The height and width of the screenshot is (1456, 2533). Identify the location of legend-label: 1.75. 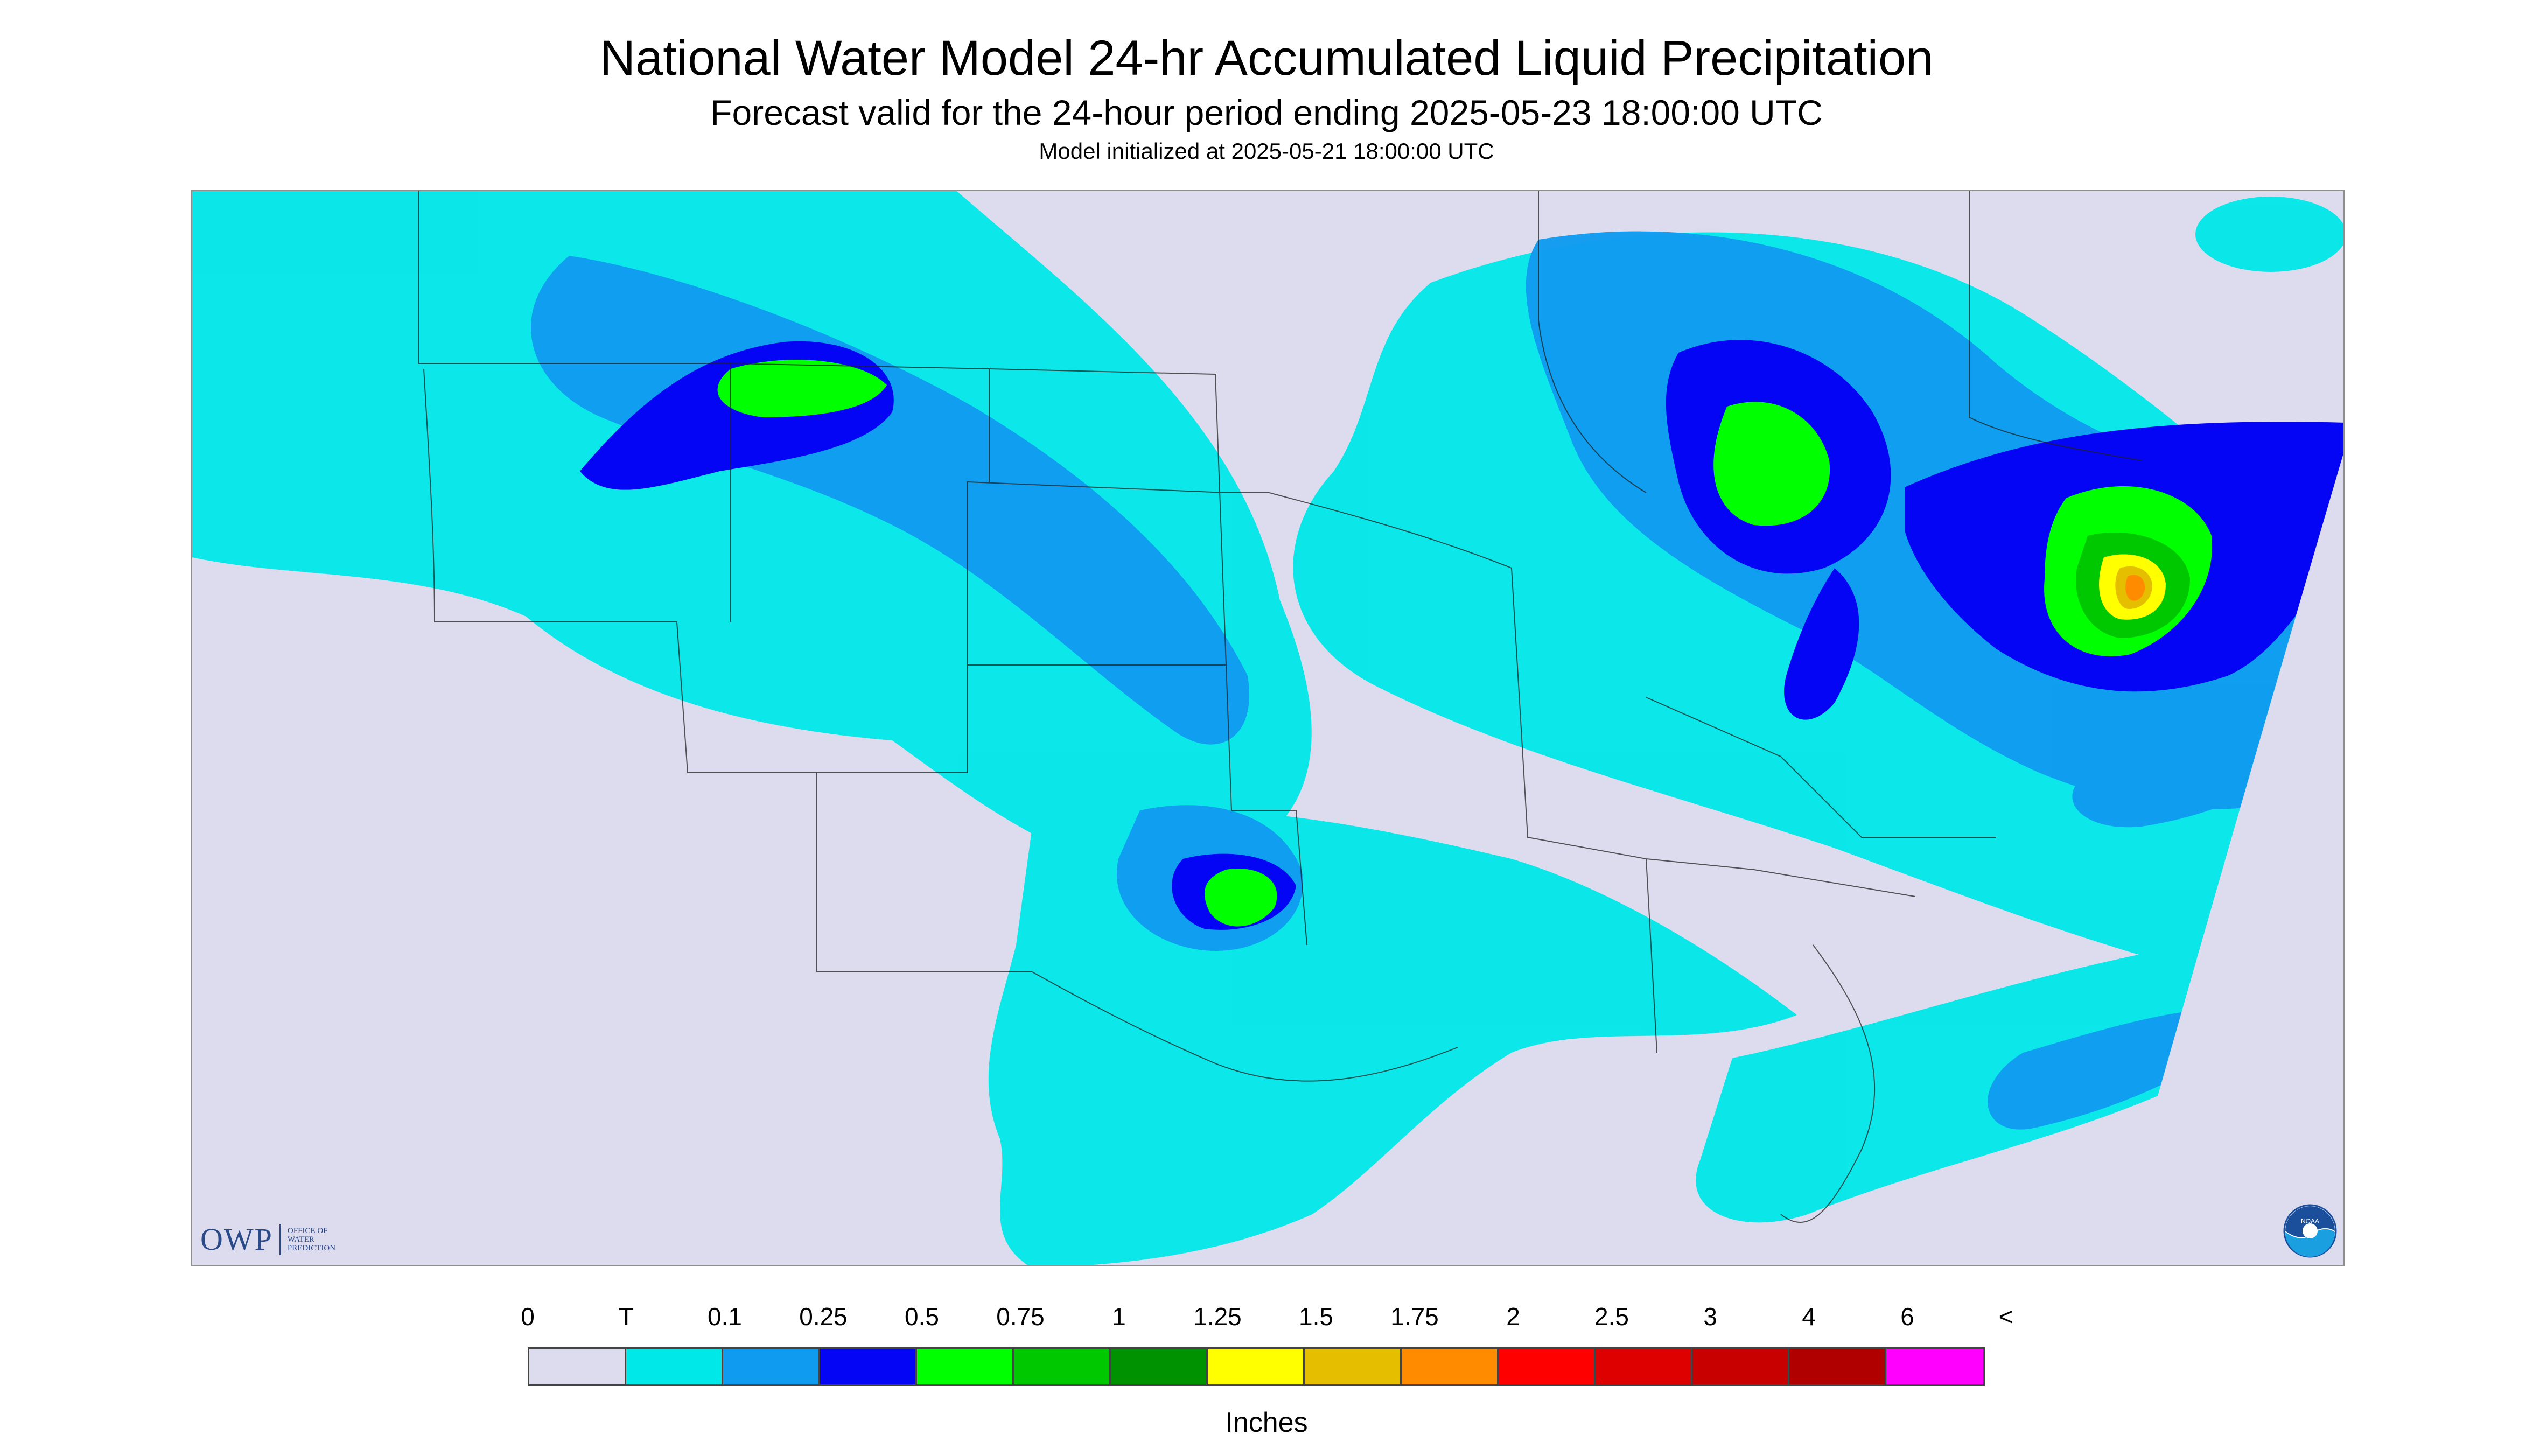
(1414, 1317).